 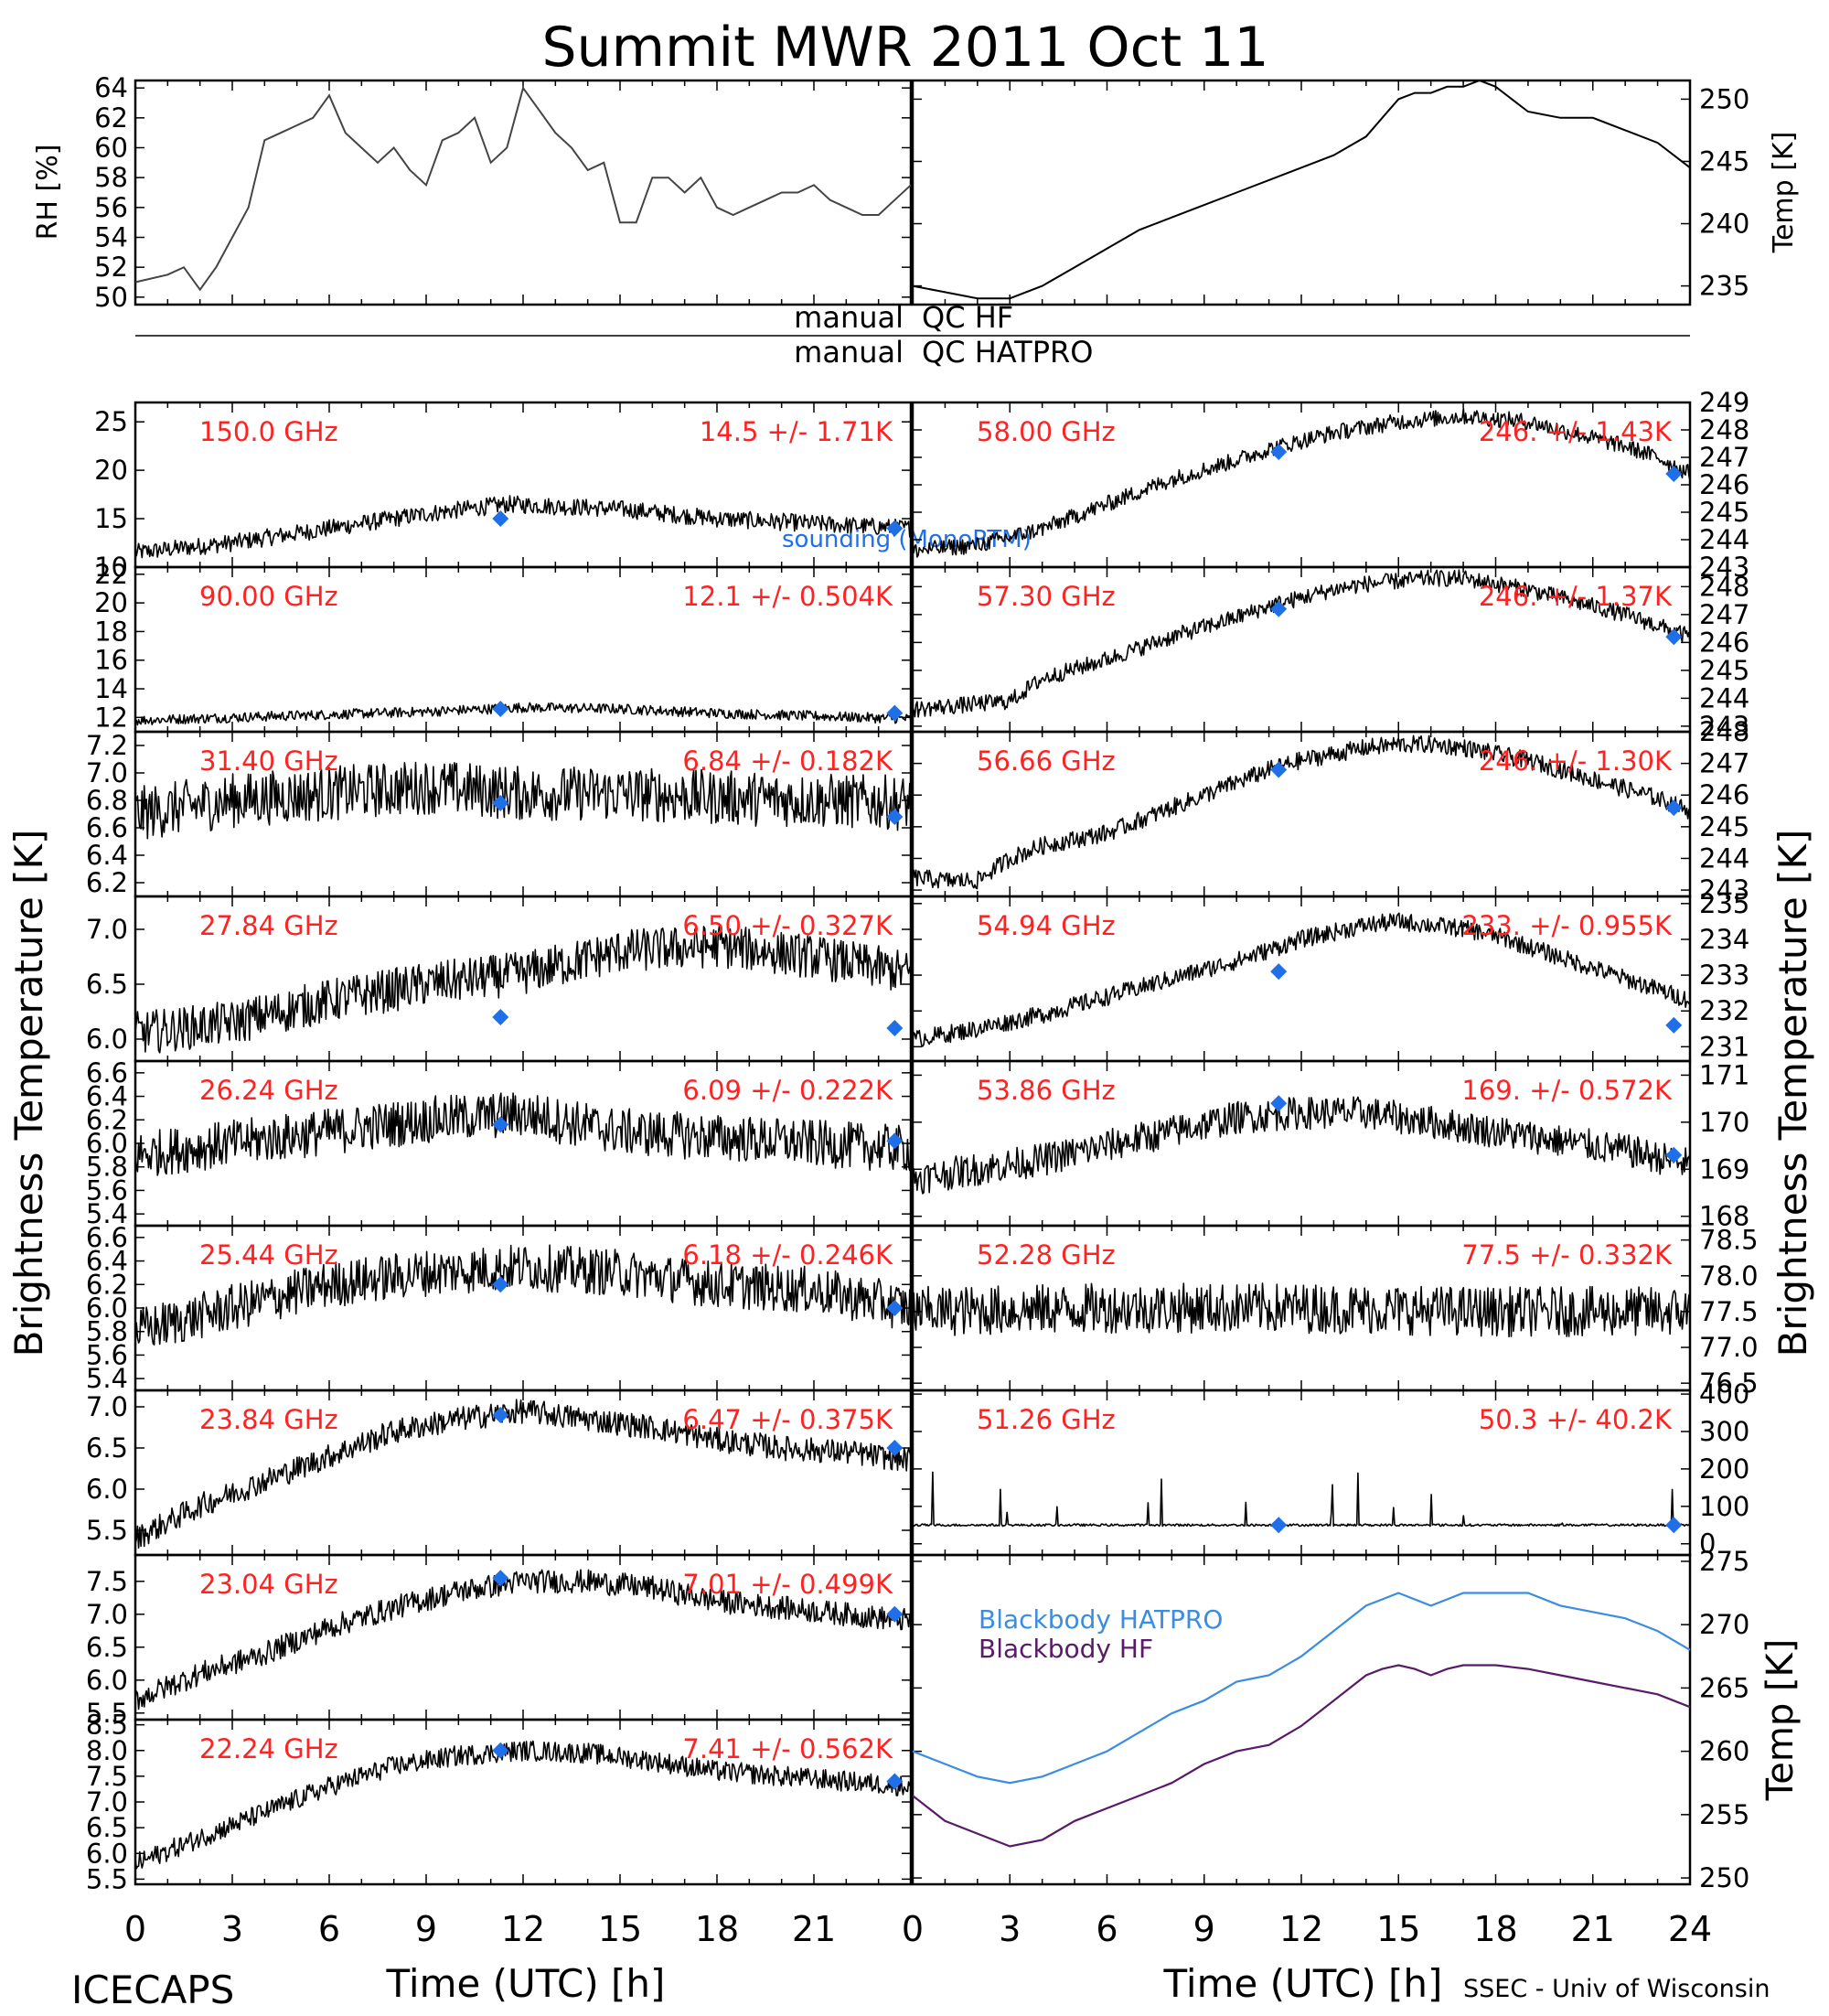 What do you see at coordinates (107, 1213) in the screenshot?
I see `ch2624-ytick-label: 5.4` at bounding box center [107, 1213].